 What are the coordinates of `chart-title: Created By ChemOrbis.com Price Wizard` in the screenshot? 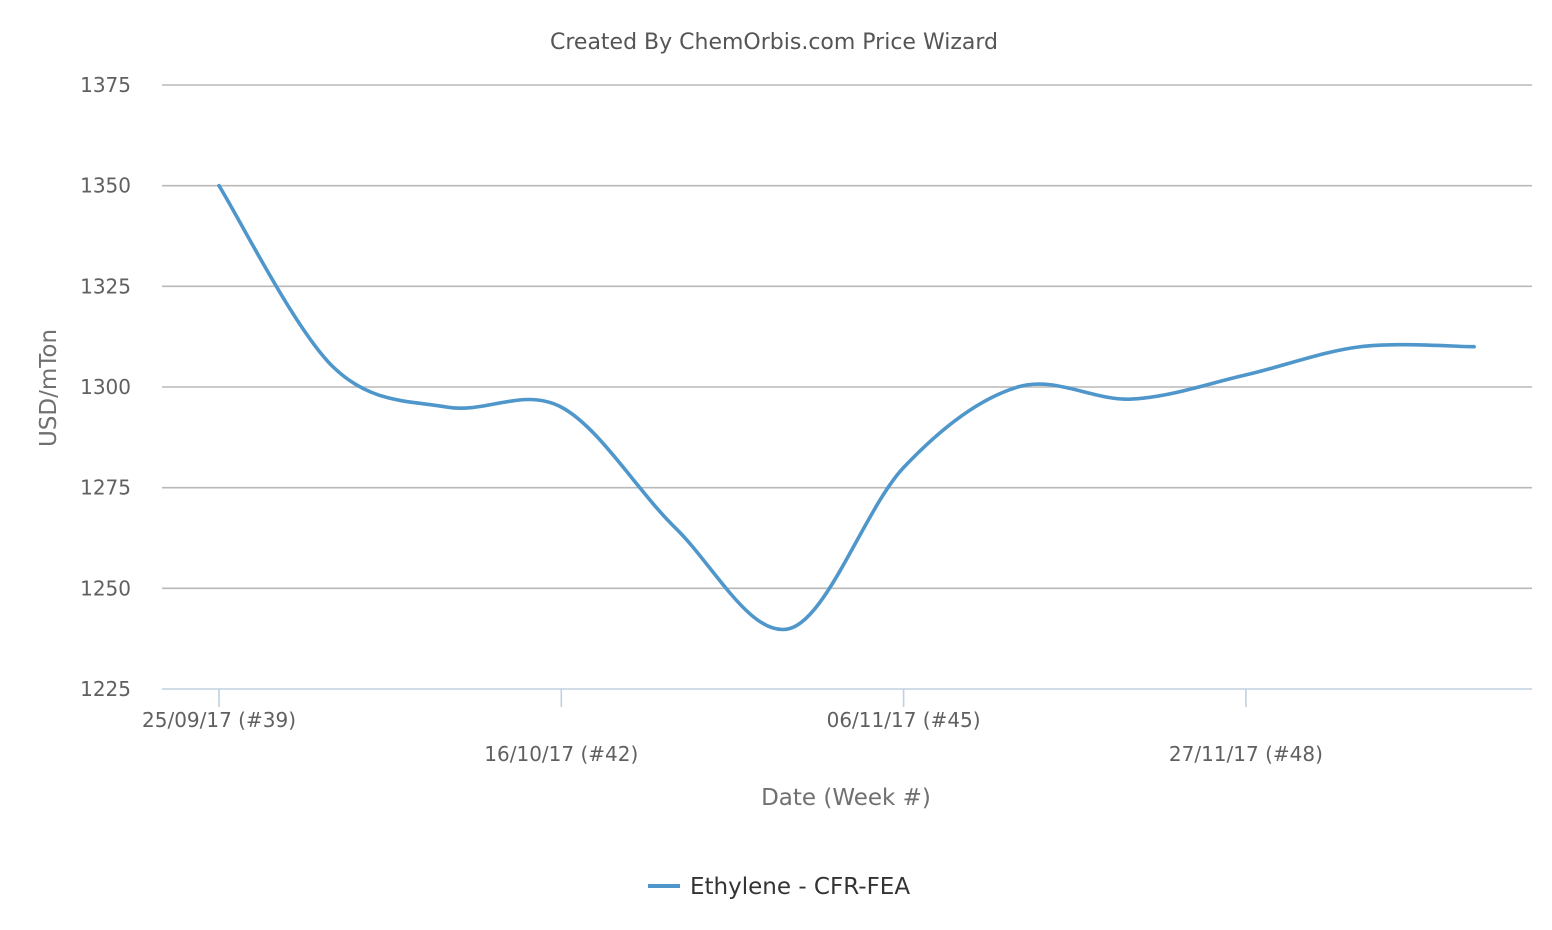 It's located at (774, 42).